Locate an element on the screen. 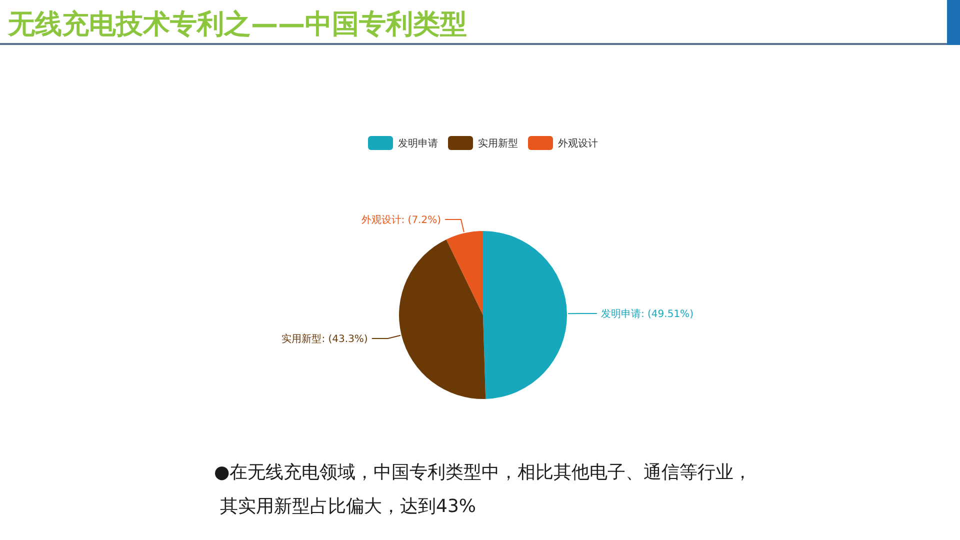 Image resolution: width=960 pixels, height=540 pixels. data-label: 外观设计: (7.2%) is located at coordinates (401, 220).